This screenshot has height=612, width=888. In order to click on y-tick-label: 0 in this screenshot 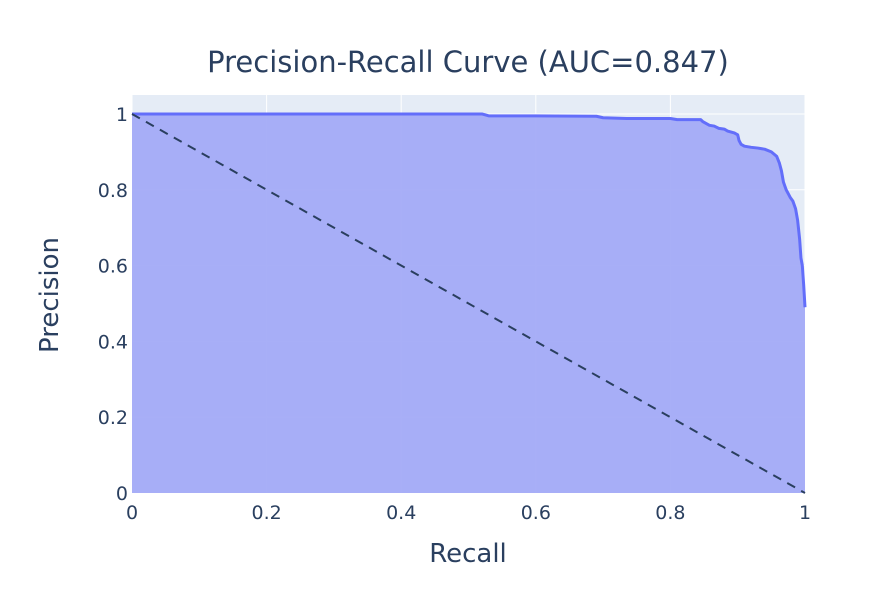, I will do `click(122, 494)`.